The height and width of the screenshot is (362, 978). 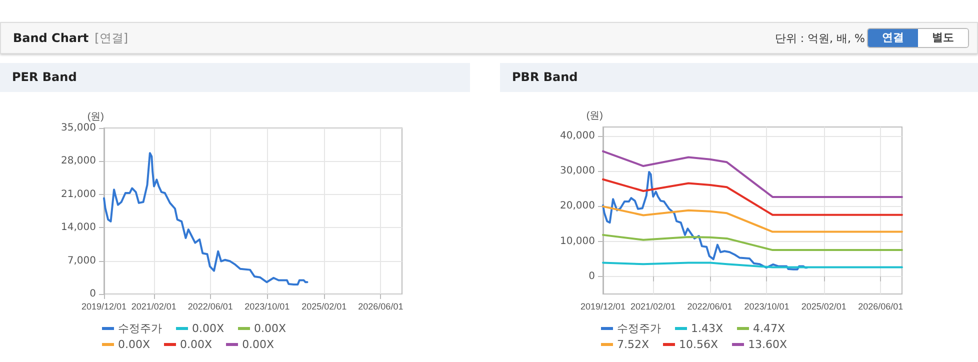 What do you see at coordinates (78, 194) in the screenshot?
I see `y-tick-label: 21,000` at bounding box center [78, 194].